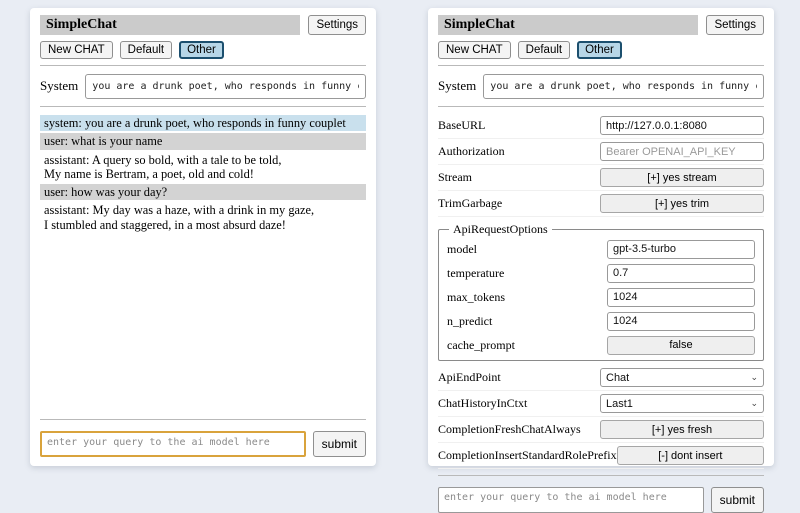 This screenshot has height=513, width=800. What do you see at coordinates (203, 141) in the screenshot?
I see `chat-message-user: user: what is your name` at bounding box center [203, 141].